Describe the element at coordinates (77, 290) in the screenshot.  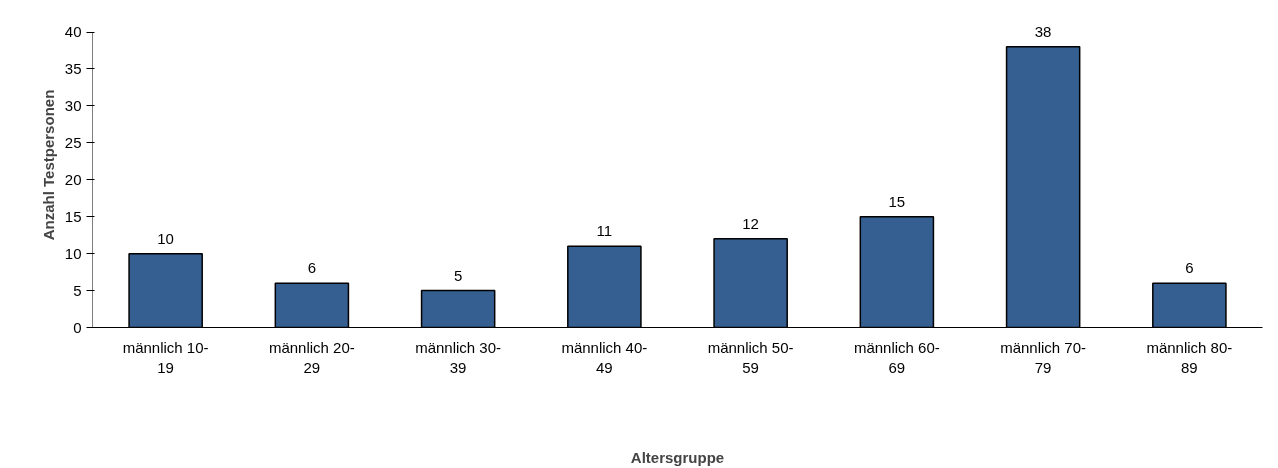
I see `y-tick-label: 5` at that location.